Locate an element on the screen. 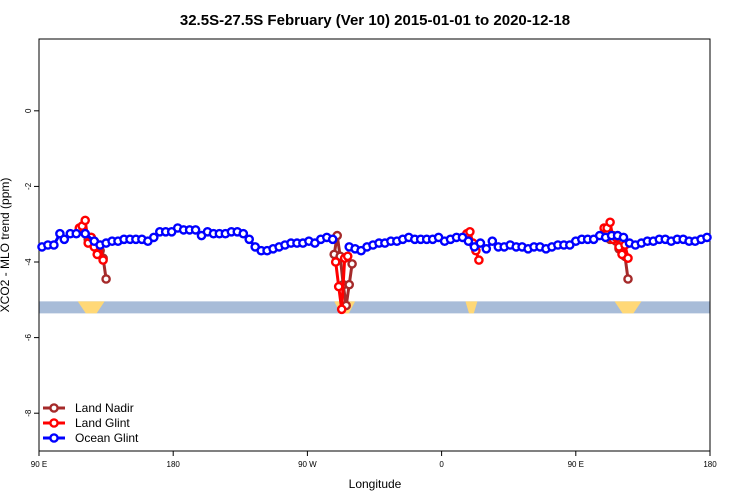 This screenshot has height=500, width=750. legend-item-land-nadir: Land Nadir is located at coordinates (88, 408).